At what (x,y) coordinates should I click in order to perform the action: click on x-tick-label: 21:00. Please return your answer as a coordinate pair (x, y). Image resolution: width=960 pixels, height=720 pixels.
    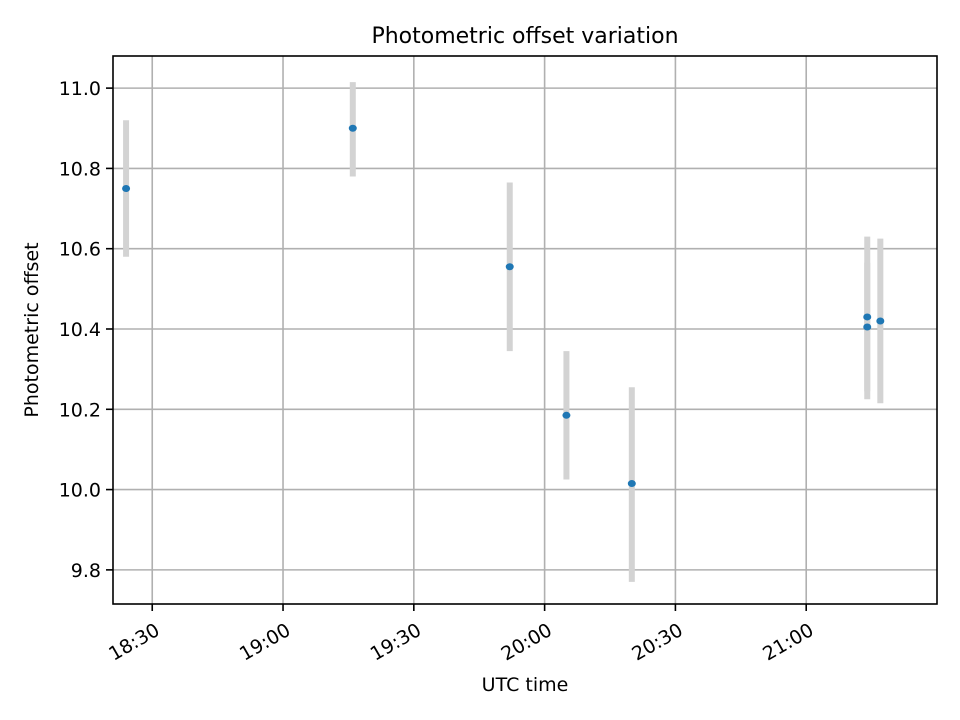
    Looking at the image, I should click on (788, 642).